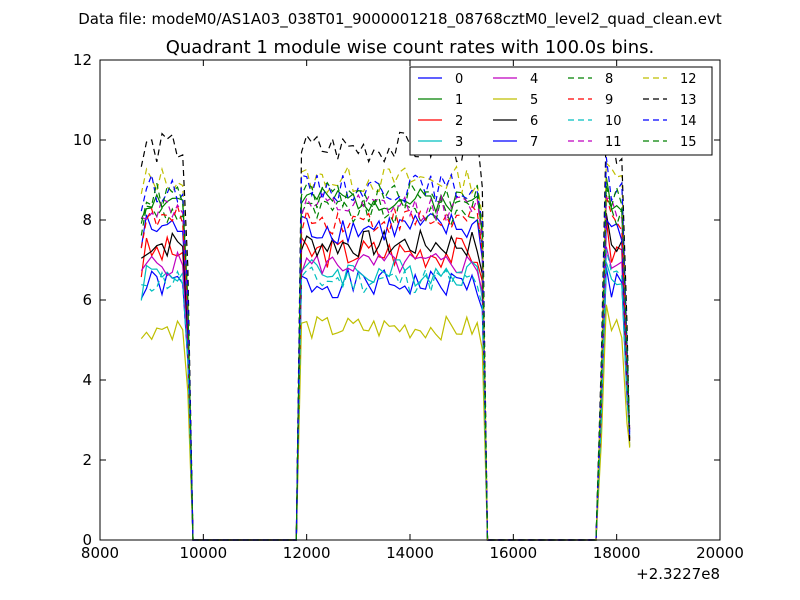  Describe the element at coordinates (561, 111) in the screenshot. I see `legend-box` at that location.